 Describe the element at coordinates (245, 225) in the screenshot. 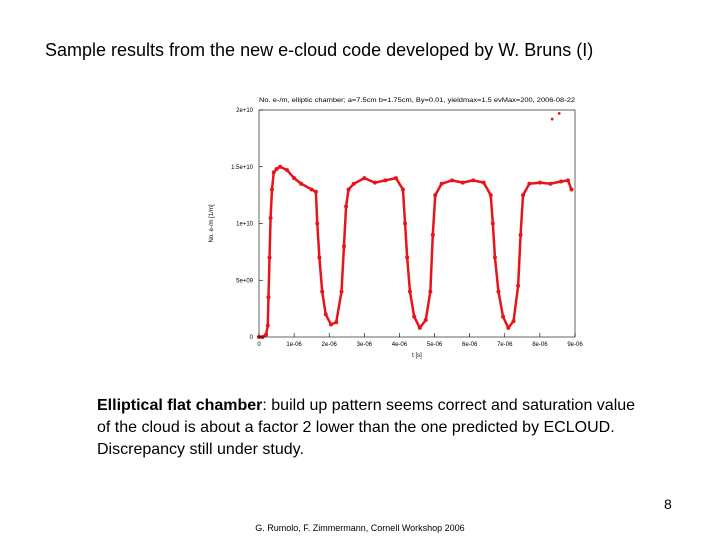

I see `y-tick-label: 1e+10` at that location.